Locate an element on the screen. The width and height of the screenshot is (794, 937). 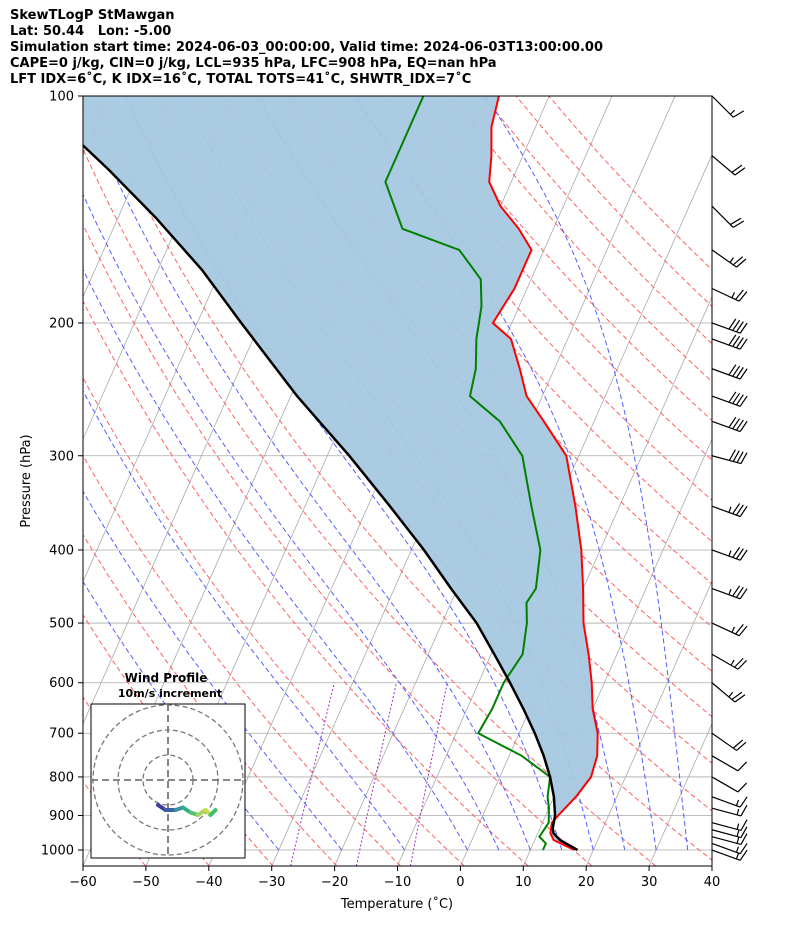
mixing-ratio-line is located at coordinates (428, 774).